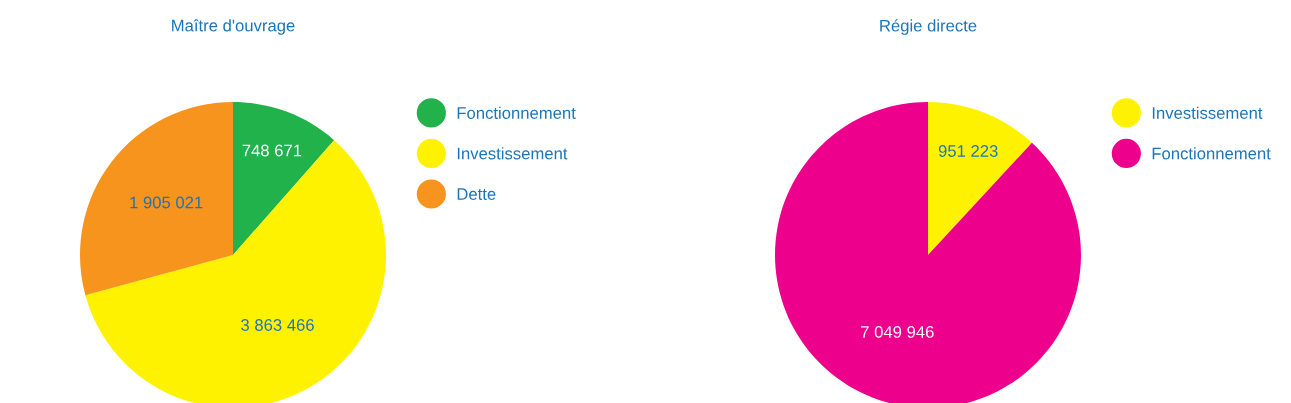 The image size is (1291, 403). Describe the element at coordinates (476, 194) in the screenshot. I see `legend-label: Dette` at that location.